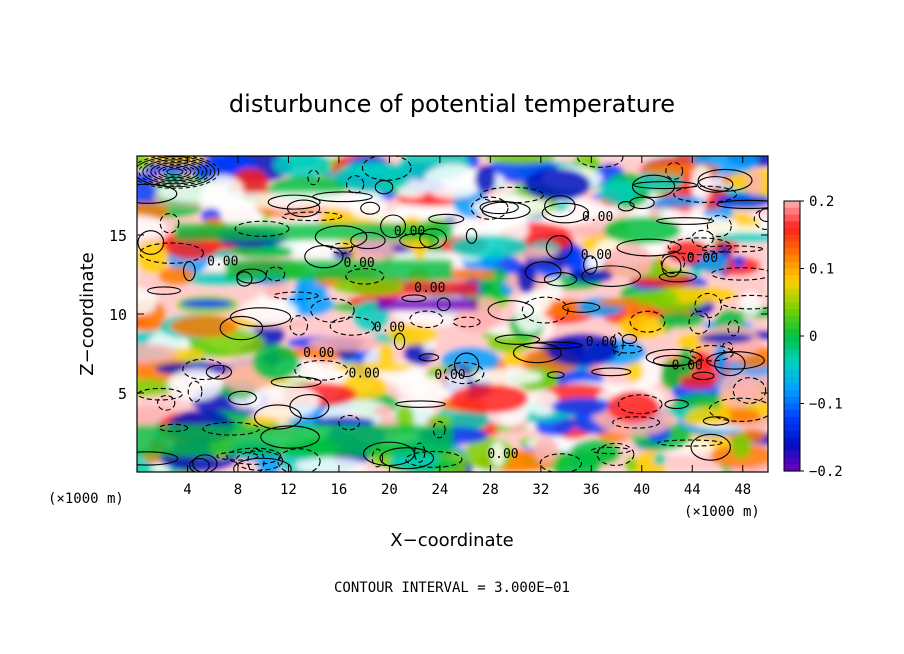 This screenshot has width=904, height=654. What do you see at coordinates (452, 104) in the screenshot?
I see `chart-title: disturbunce of potential temperature` at bounding box center [452, 104].